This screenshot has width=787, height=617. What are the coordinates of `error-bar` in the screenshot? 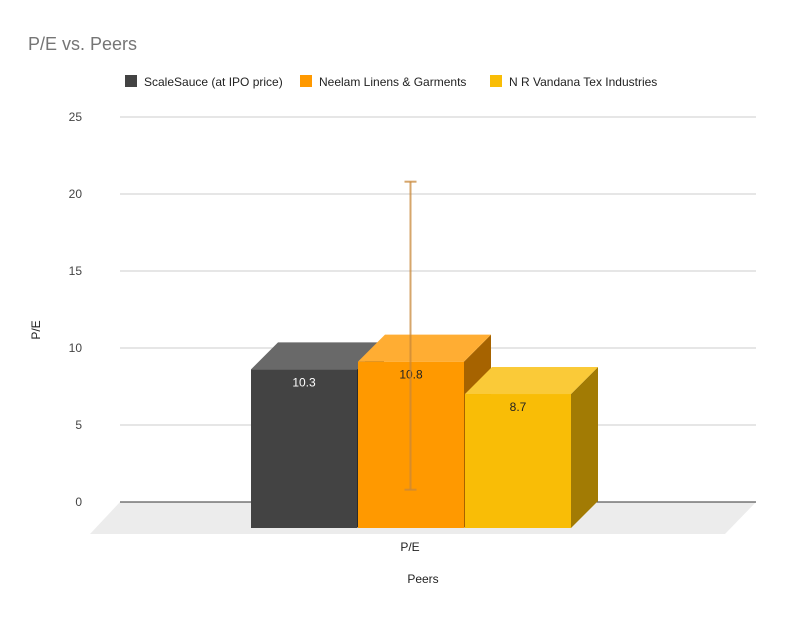 It's located at (410, 335).